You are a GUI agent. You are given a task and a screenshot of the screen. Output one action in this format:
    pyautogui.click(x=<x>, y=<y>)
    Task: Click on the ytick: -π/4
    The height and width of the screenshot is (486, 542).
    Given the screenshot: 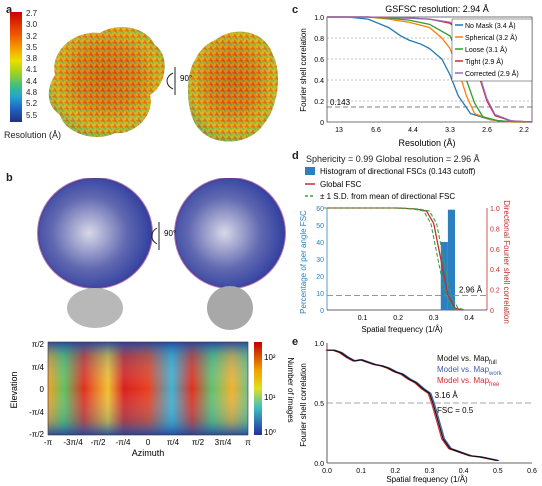 What is the action you would take?
    pyautogui.click(x=36, y=412)
    